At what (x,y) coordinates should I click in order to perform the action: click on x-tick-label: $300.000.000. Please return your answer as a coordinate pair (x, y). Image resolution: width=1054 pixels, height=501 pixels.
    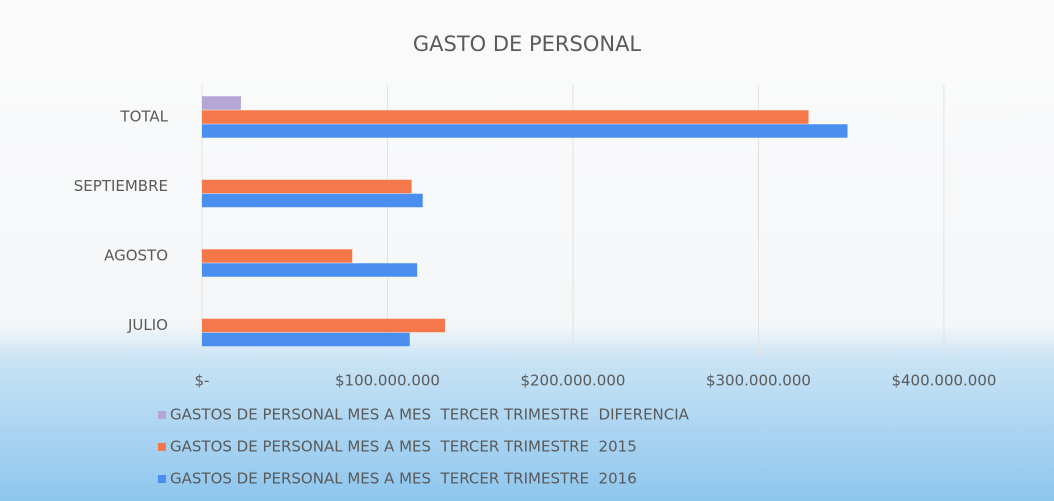
    Looking at the image, I should click on (758, 381).